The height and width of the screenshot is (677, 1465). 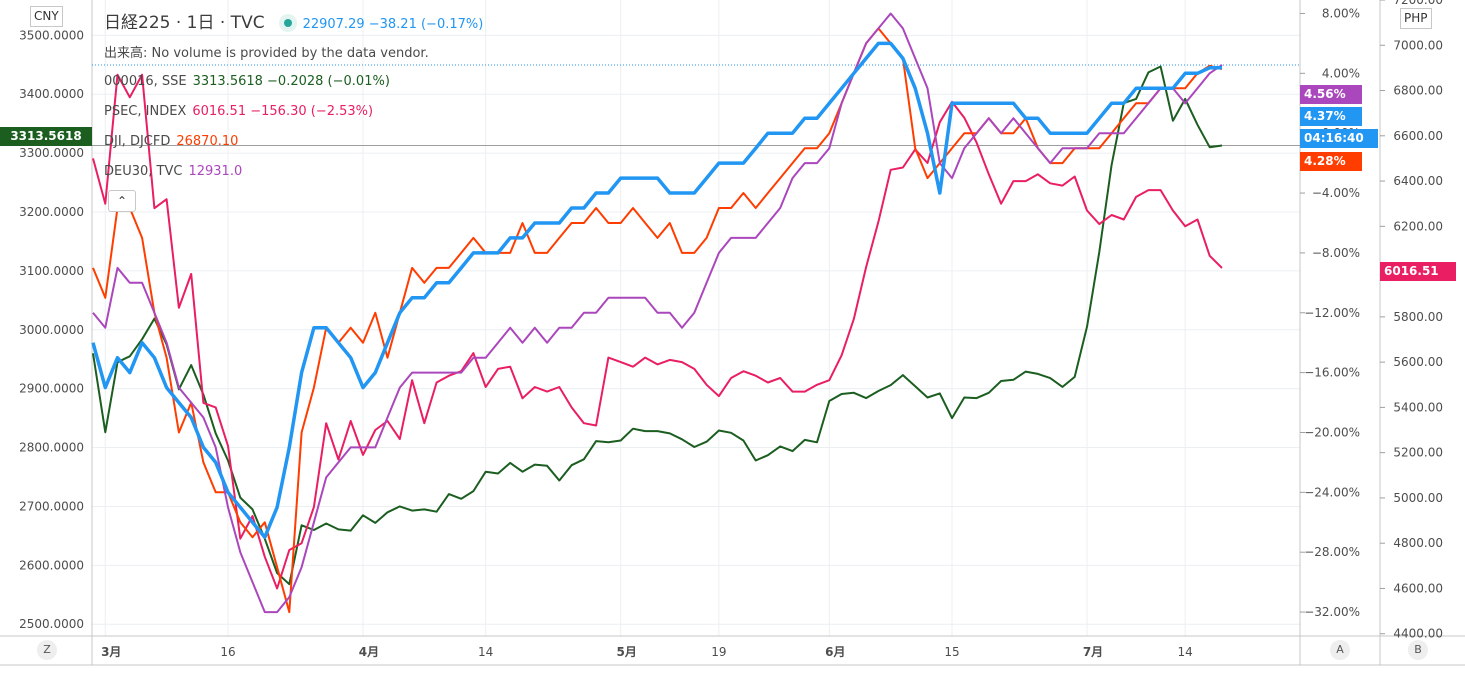 I want to click on legend-values: 6016.51 −156.30 (−2.53%), so click(x=283, y=111).